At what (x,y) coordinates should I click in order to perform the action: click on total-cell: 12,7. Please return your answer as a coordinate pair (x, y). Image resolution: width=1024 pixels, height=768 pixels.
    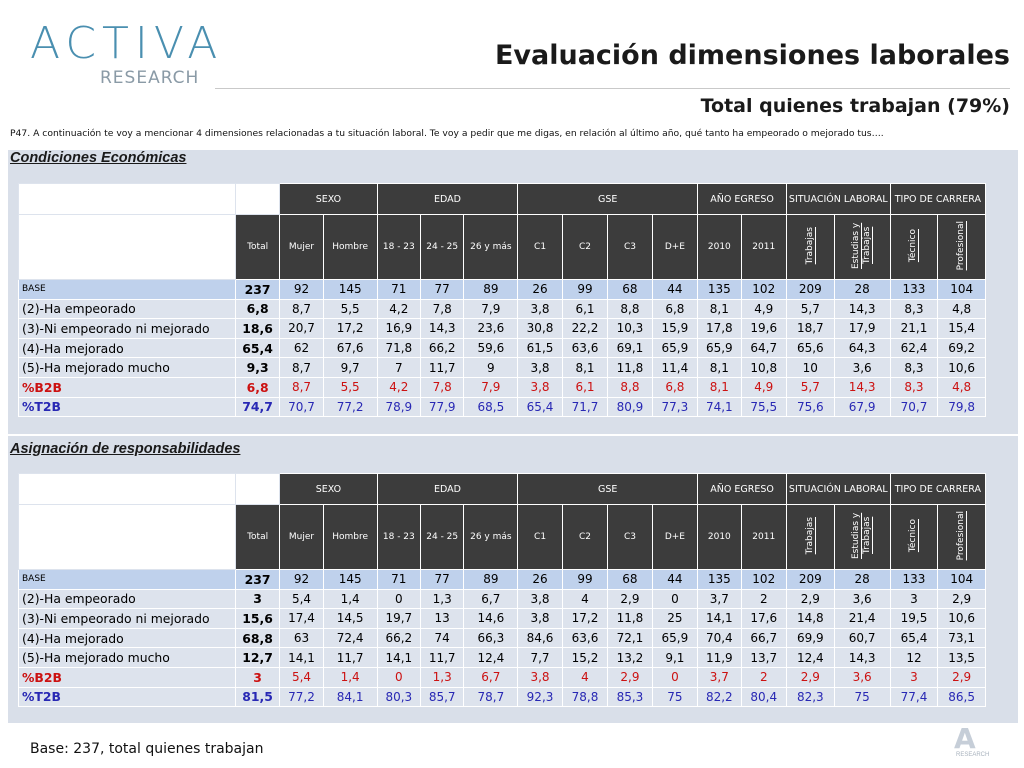
    Looking at the image, I should click on (257, 657).